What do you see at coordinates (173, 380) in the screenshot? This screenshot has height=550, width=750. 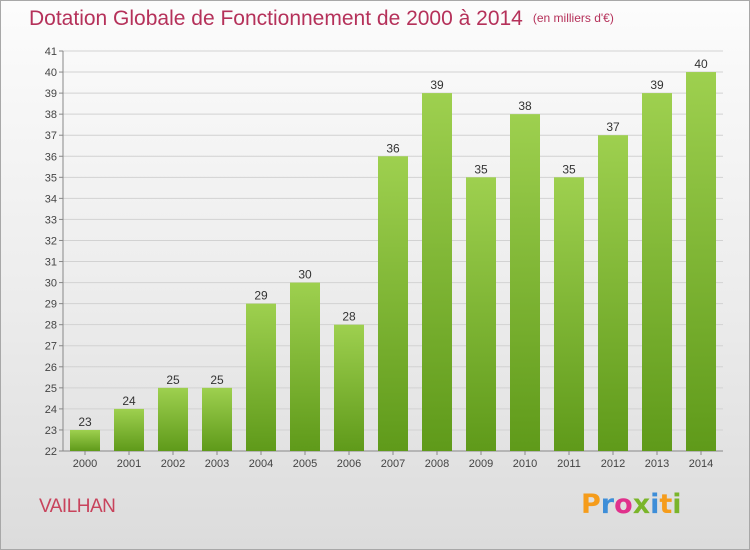 I see `data-label-2002: 25` at bounding box center [173, 380].